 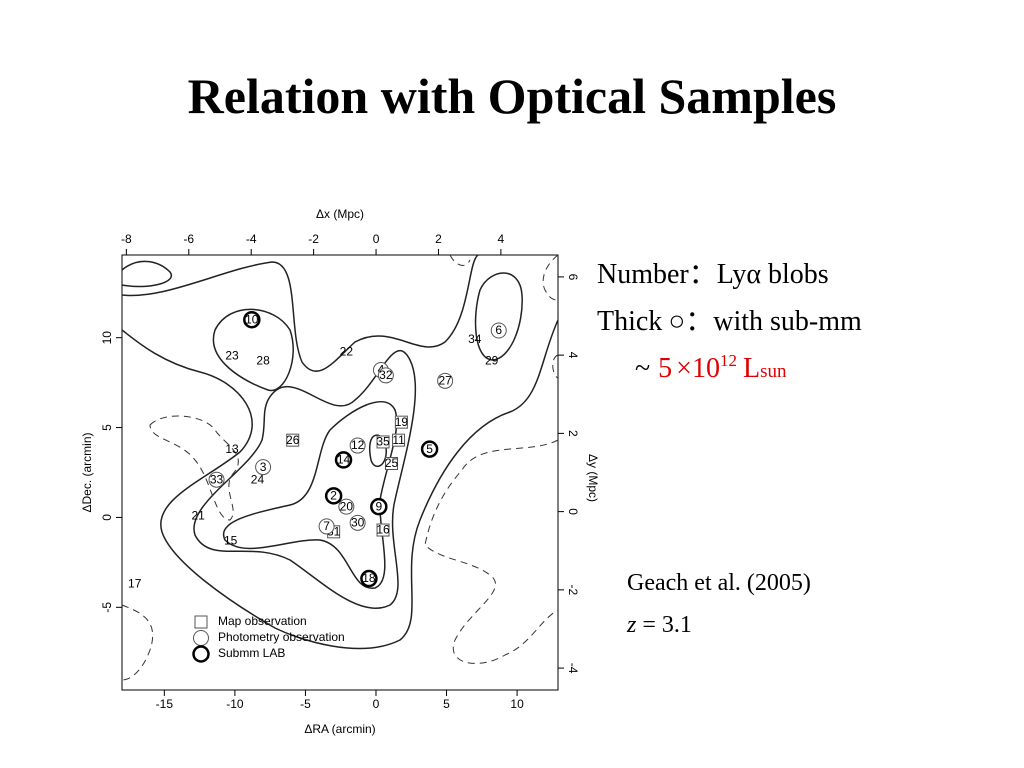 I want to click on point-label: 30, so click(x=358, y=523).